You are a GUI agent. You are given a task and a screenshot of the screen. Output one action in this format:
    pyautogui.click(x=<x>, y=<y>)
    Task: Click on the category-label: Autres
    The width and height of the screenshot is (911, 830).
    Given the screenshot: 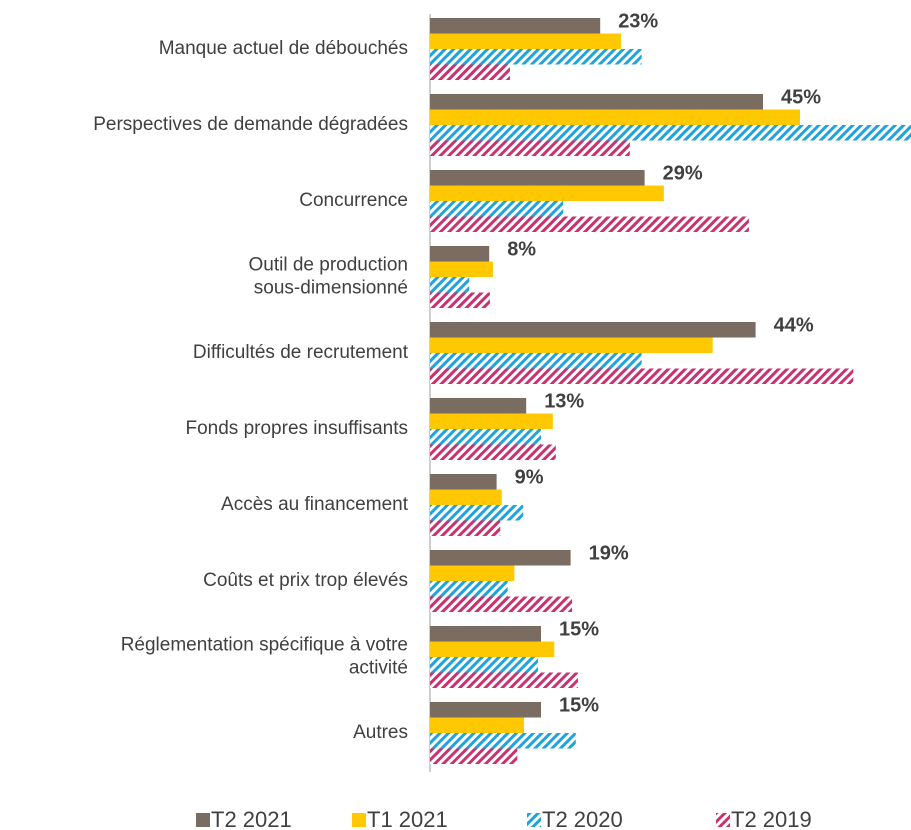 What is the action you would take?
    pyautogui.click(x=380, y=732)
    